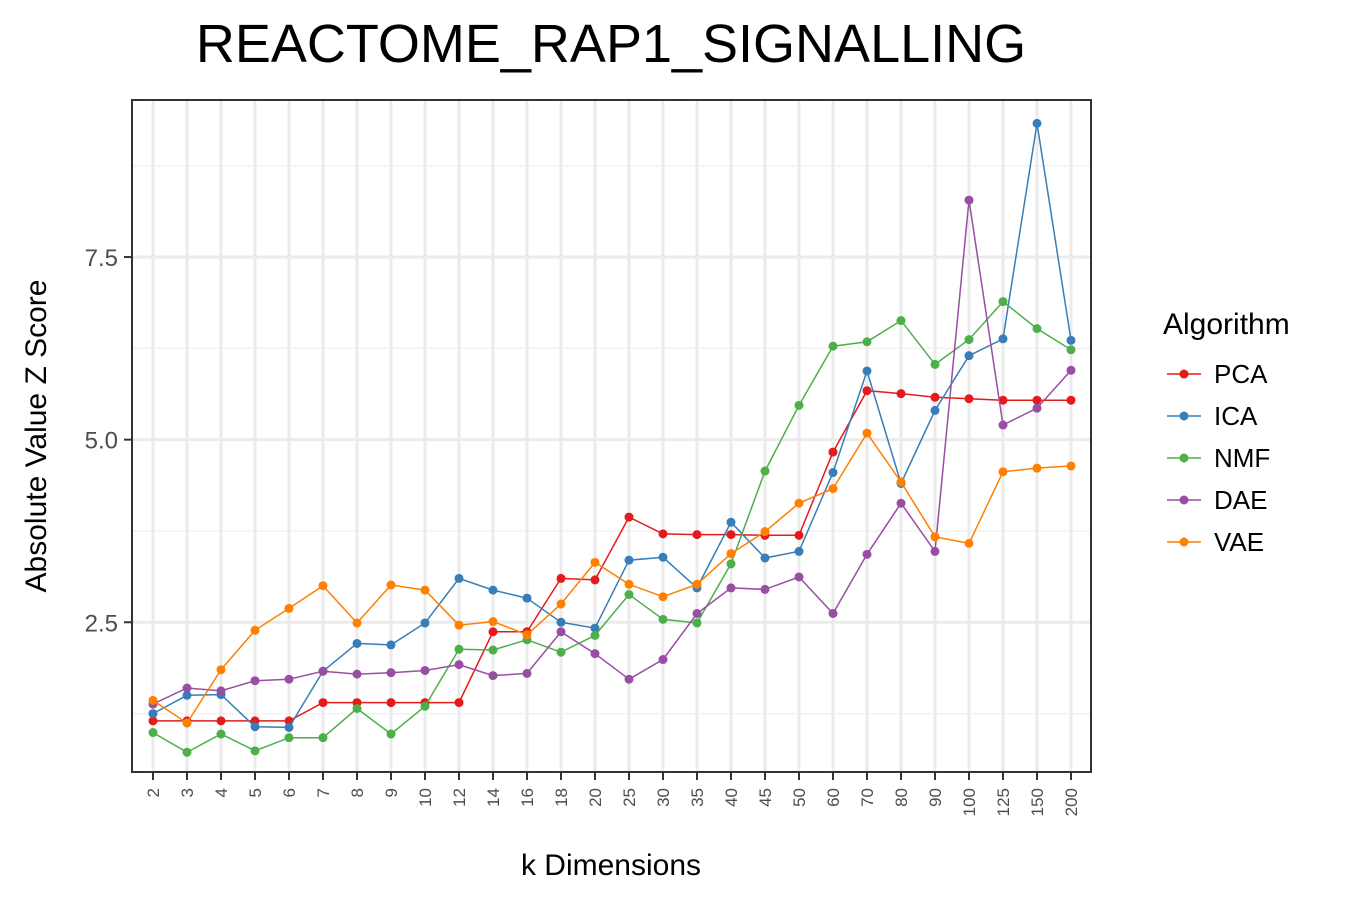 The width and height of the screenshot is (1350, 900). What do you see at coordinates (357, 792) in the screenshot?
I see `x-tick-label: 8` at bounding box center [357, 792].